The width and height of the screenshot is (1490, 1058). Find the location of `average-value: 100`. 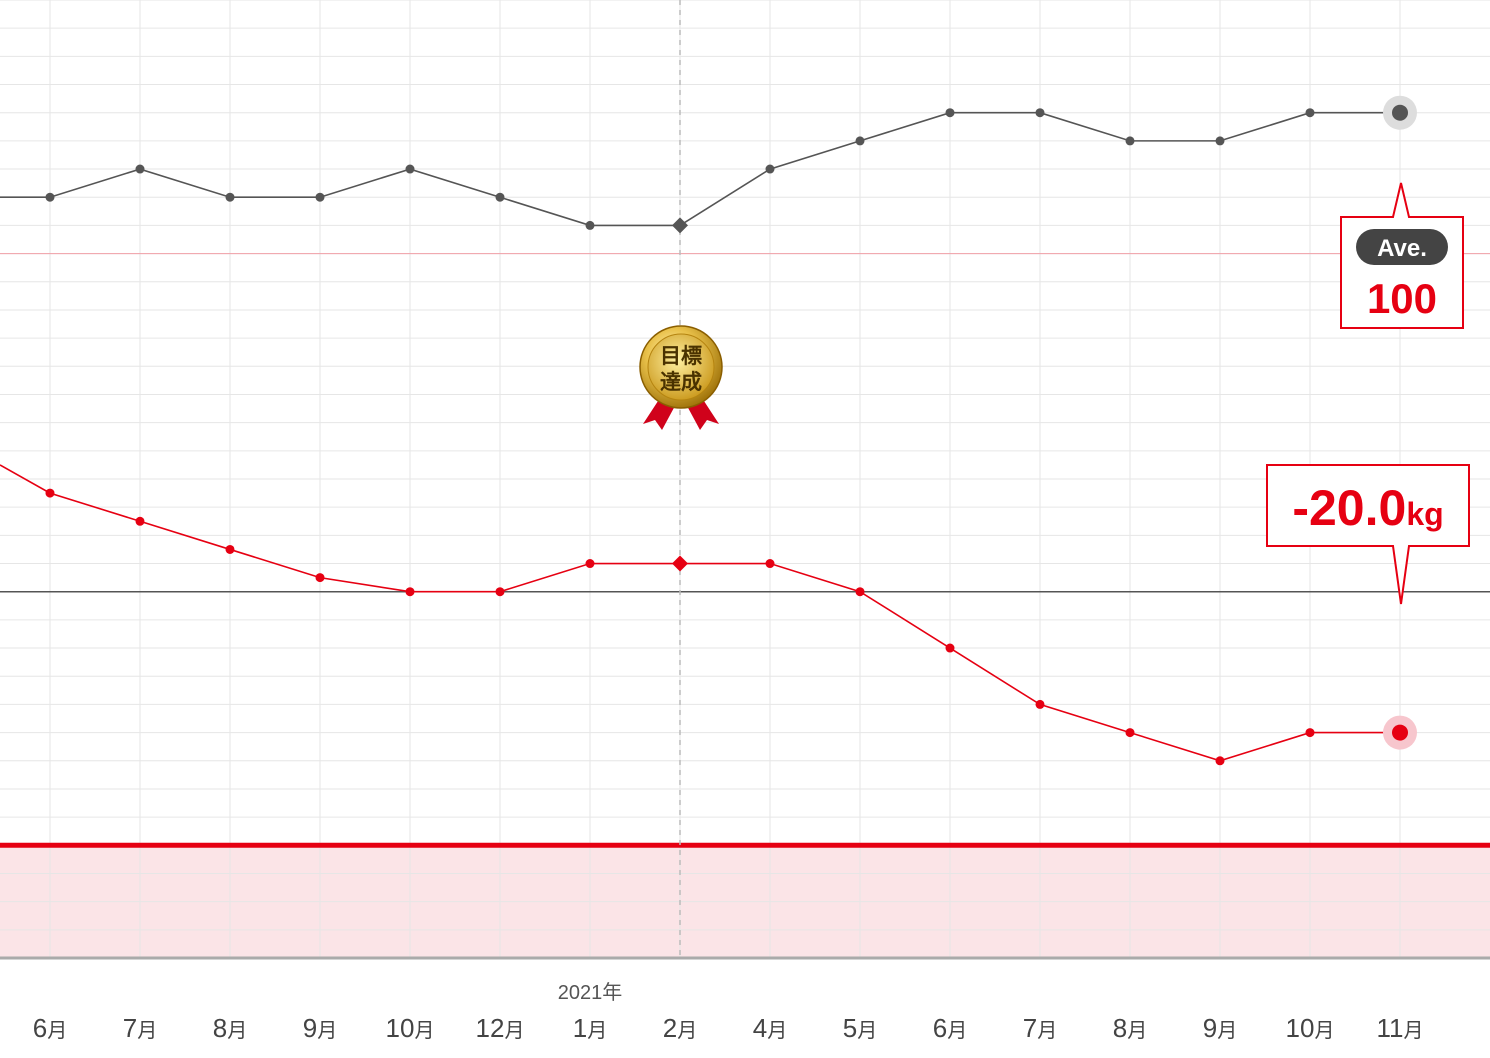

average-value: 100 is located at coordinates (1402, 298).